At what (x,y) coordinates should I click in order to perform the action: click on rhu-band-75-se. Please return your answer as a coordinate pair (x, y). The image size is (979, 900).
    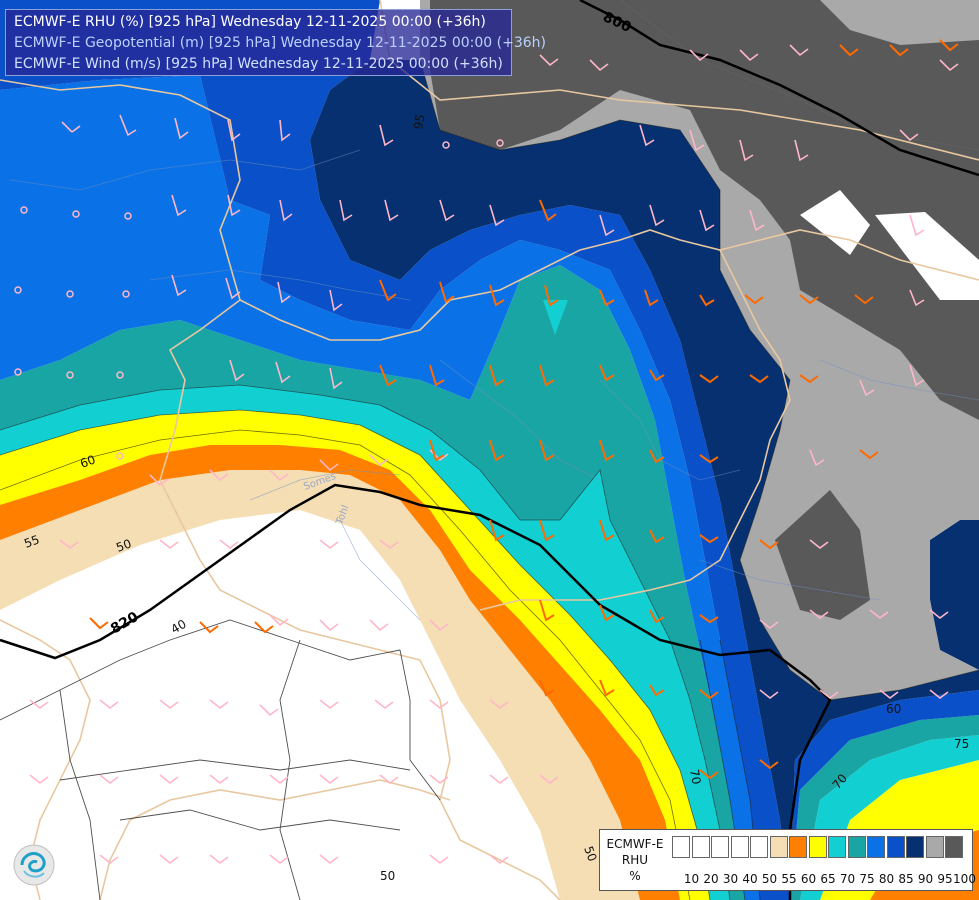
    Looking at the image, I should click on (884, 807).